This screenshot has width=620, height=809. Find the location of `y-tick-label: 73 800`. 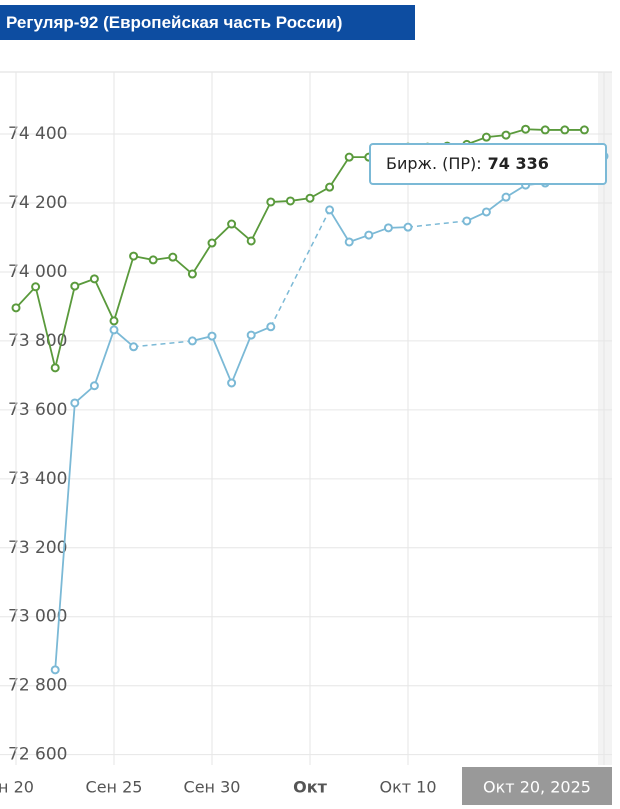

y-tick-label: 73 800 is located at coordinates (37, 341).